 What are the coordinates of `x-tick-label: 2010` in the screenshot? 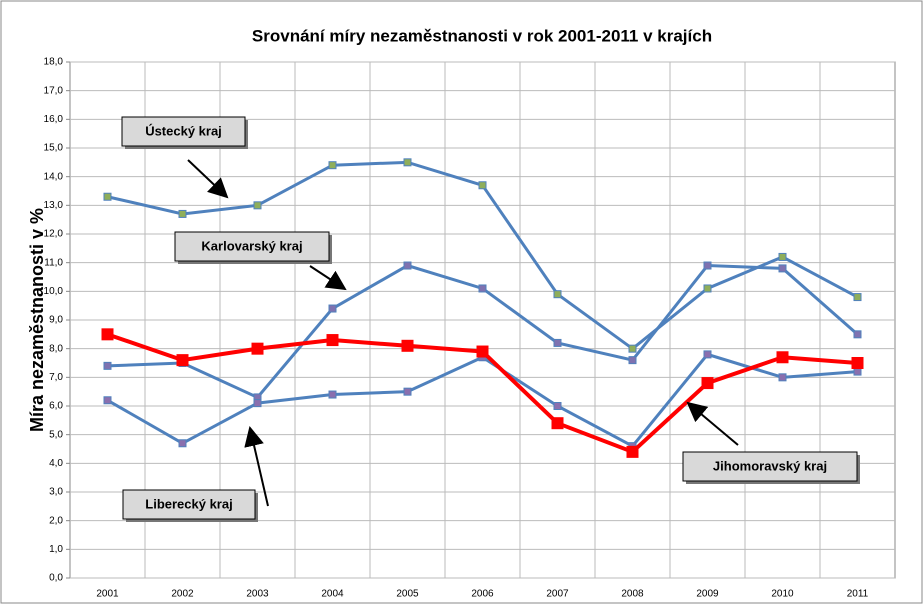 It's located at (782, 594).